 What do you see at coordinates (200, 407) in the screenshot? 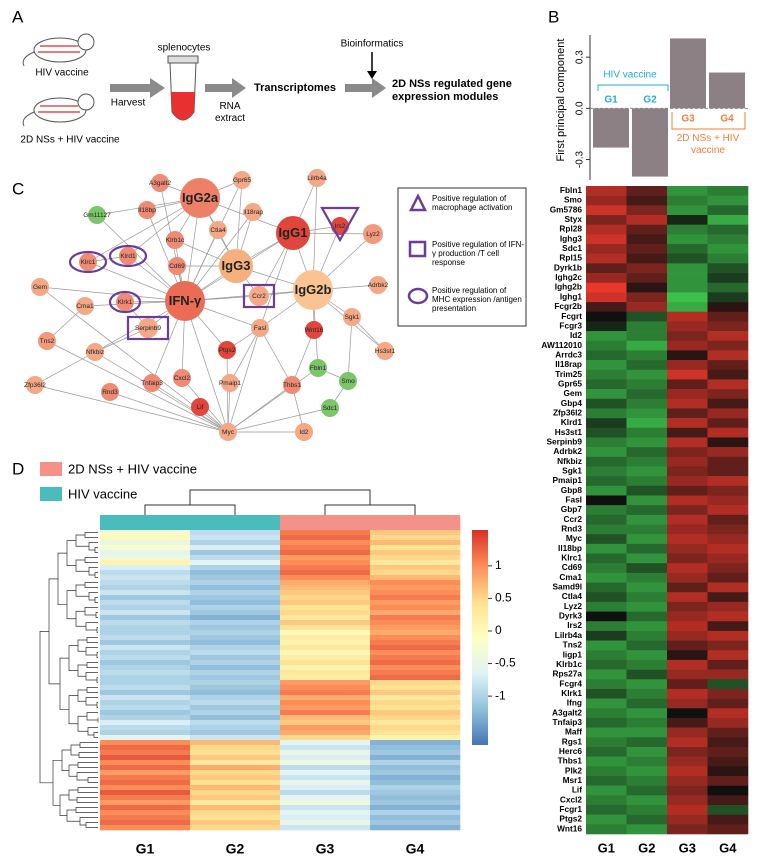
I see `node-label: Lif` at bounding box center [200, 407].